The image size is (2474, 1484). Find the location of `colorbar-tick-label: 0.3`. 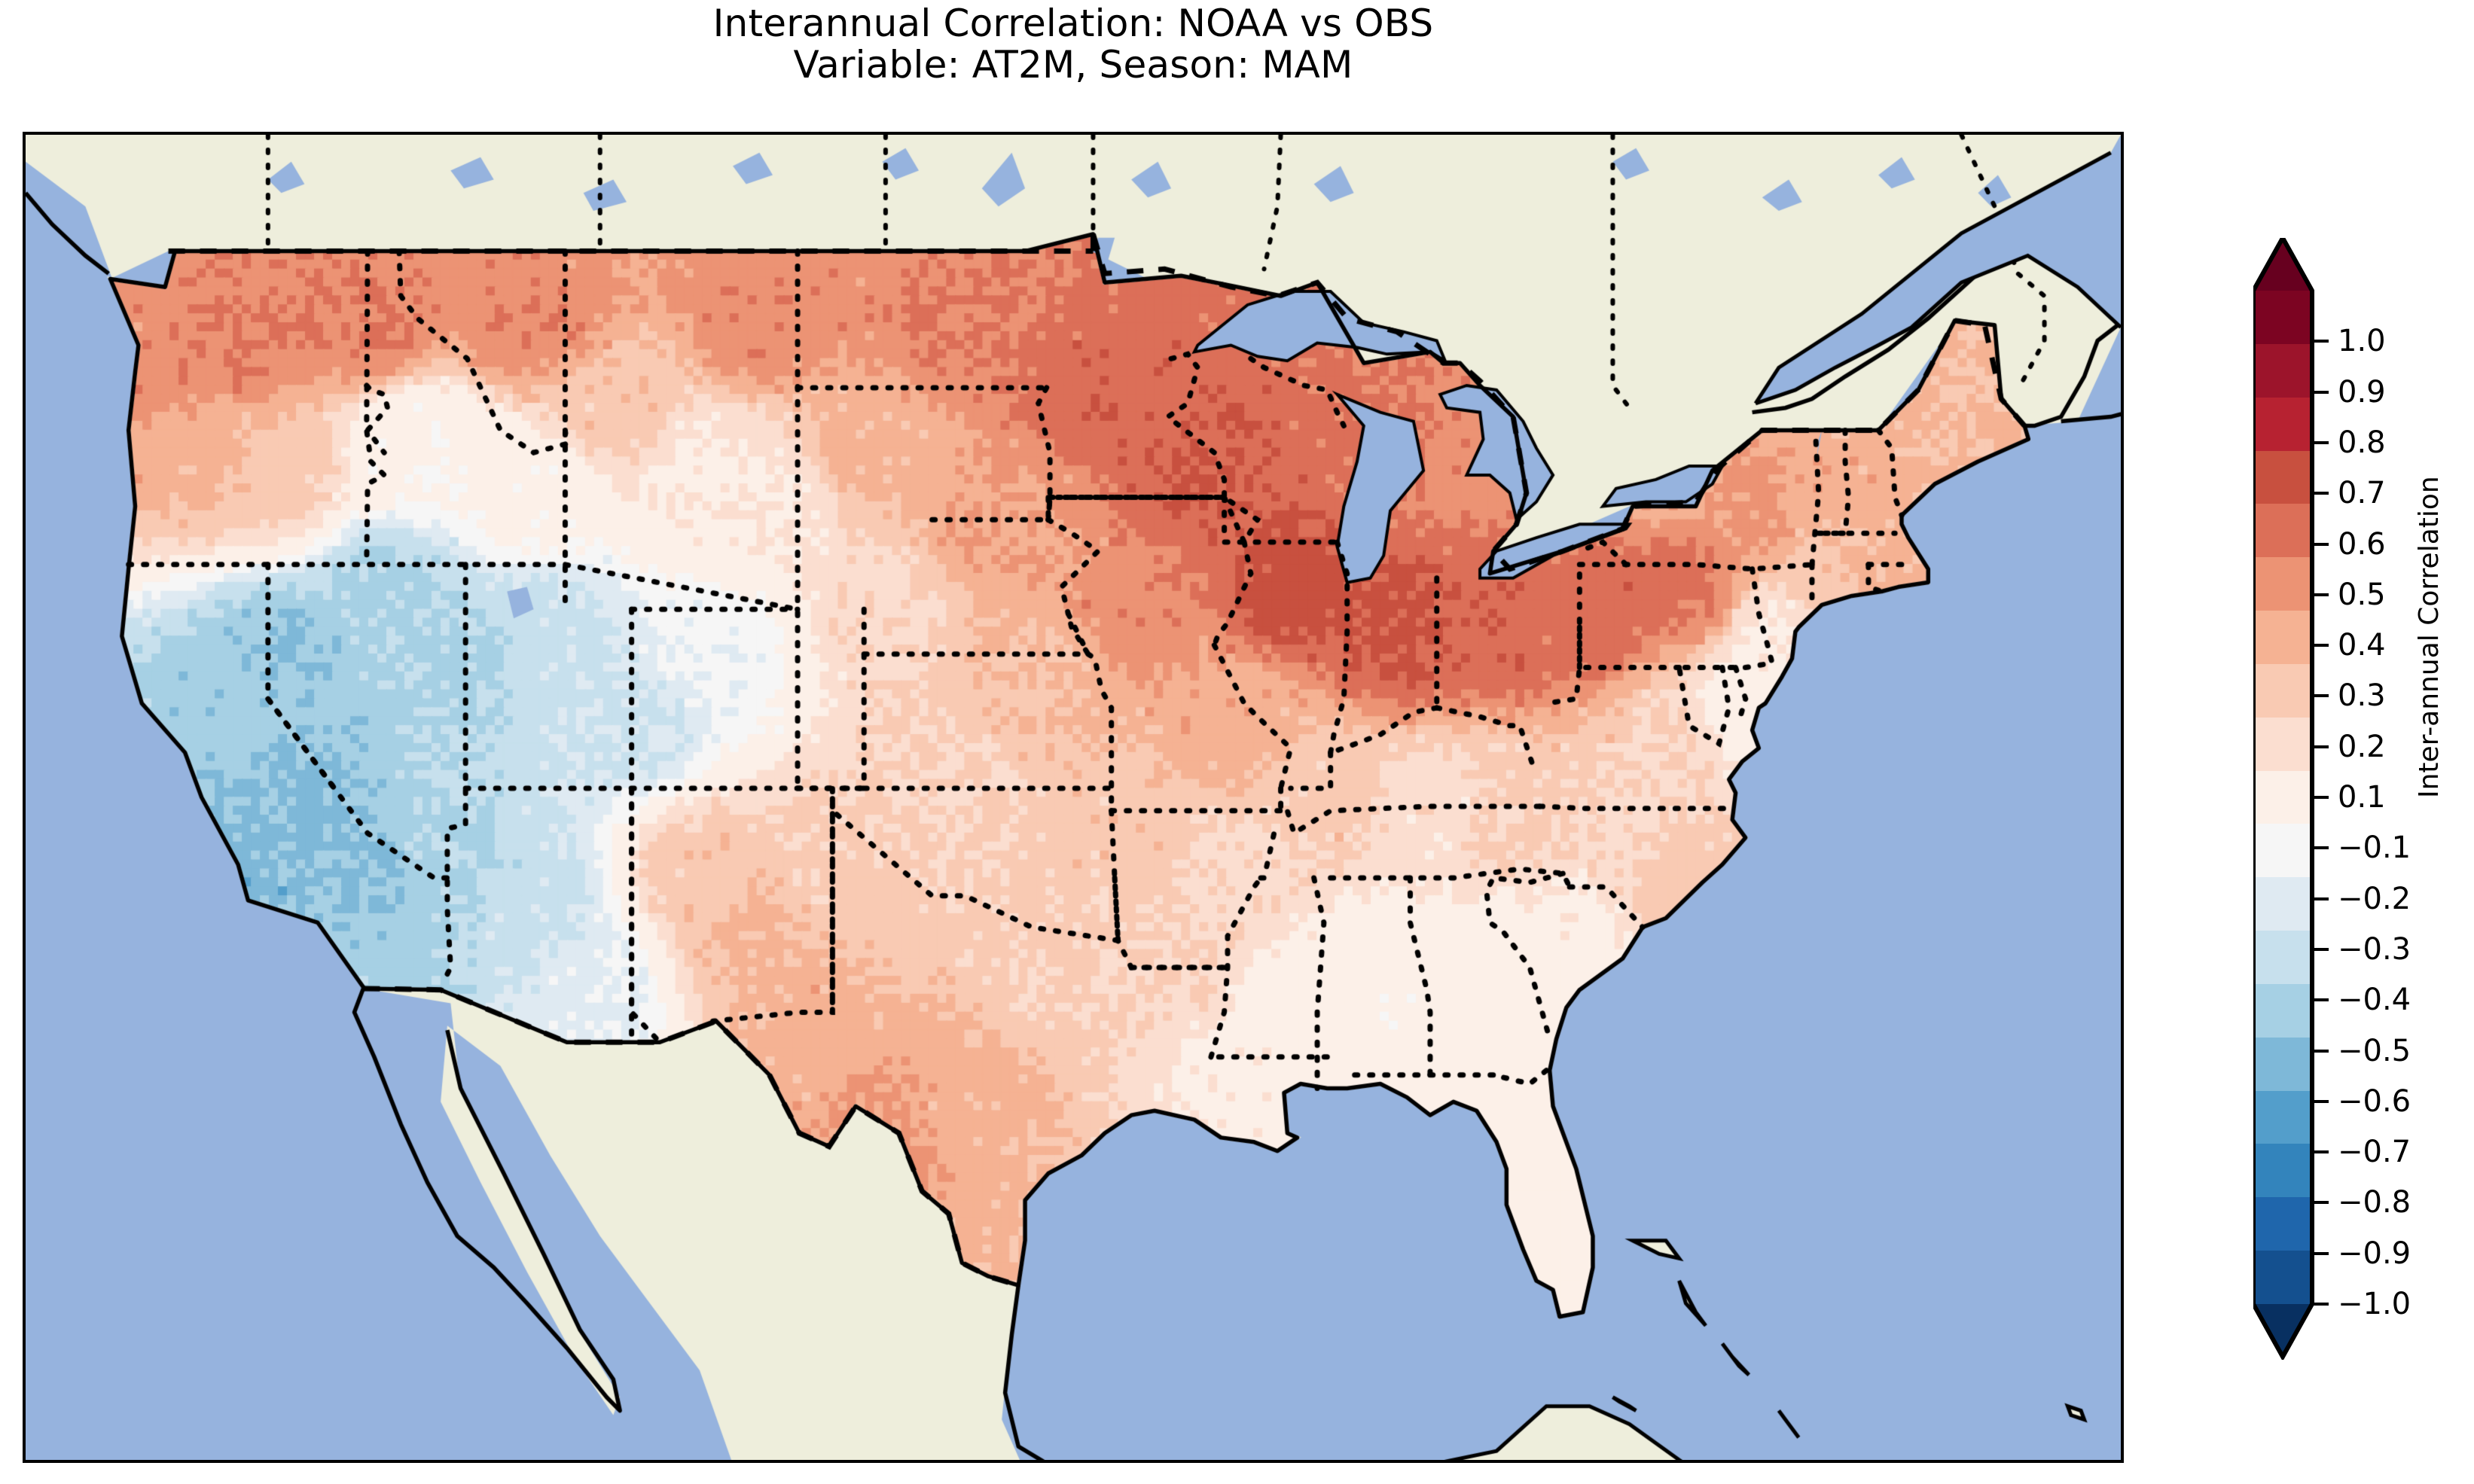

colorbar-tick-label: 0.3 is located at coordinates (2362, 696).